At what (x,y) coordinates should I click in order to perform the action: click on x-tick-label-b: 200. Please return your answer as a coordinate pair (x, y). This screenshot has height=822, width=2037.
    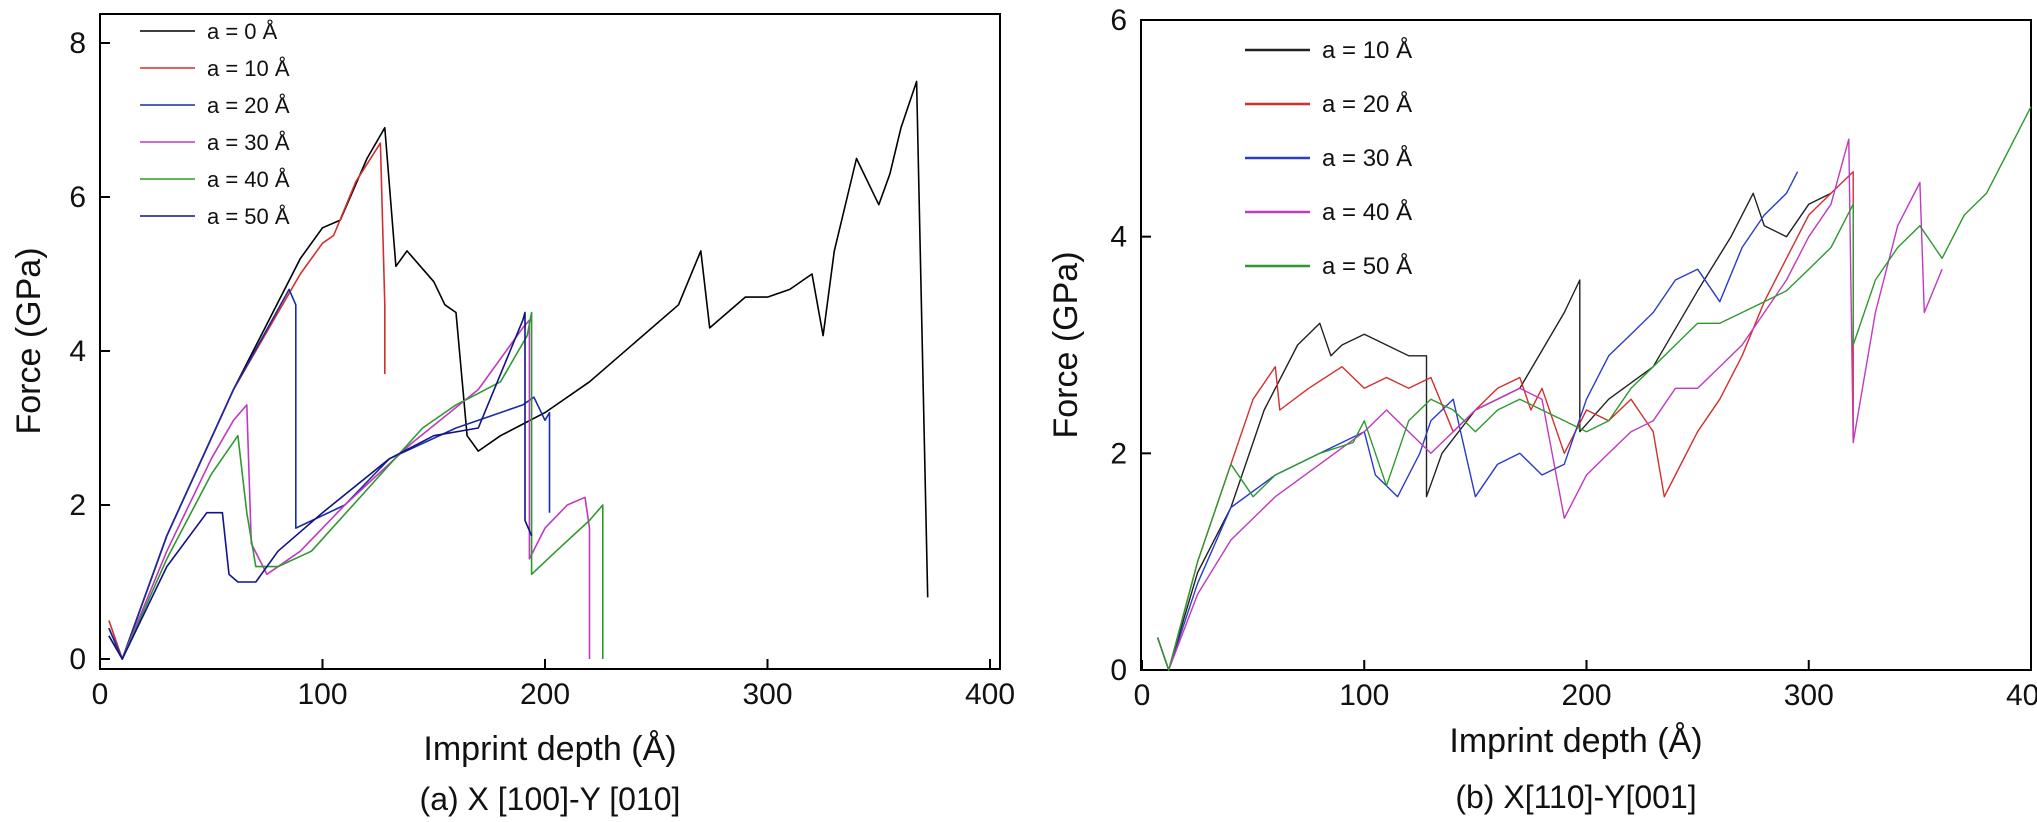
    Looking at the image, I should click on (1586, 695).